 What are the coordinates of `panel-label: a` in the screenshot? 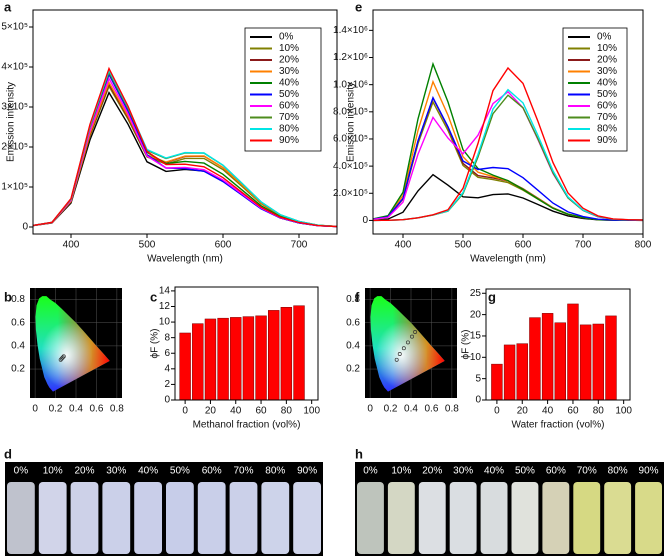 It's located at (8, 7).